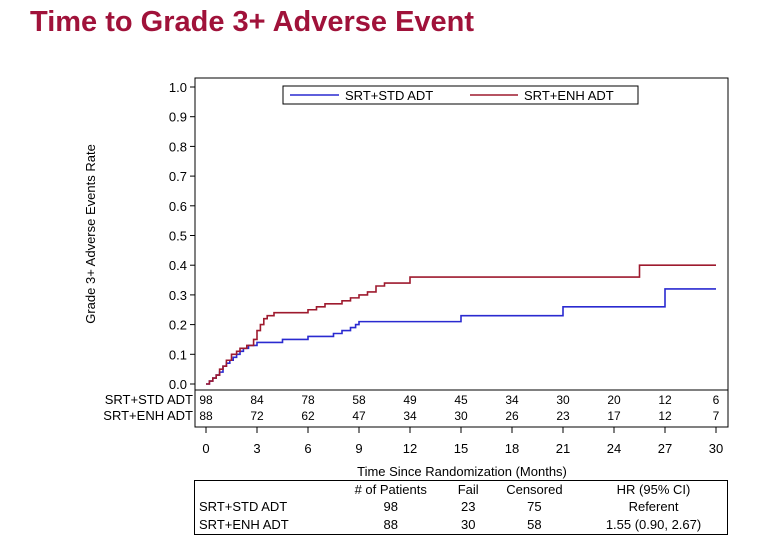 This screenshot has width=760, height=560. I want to click on y-tick-label: 0.3, so click(178, 295).